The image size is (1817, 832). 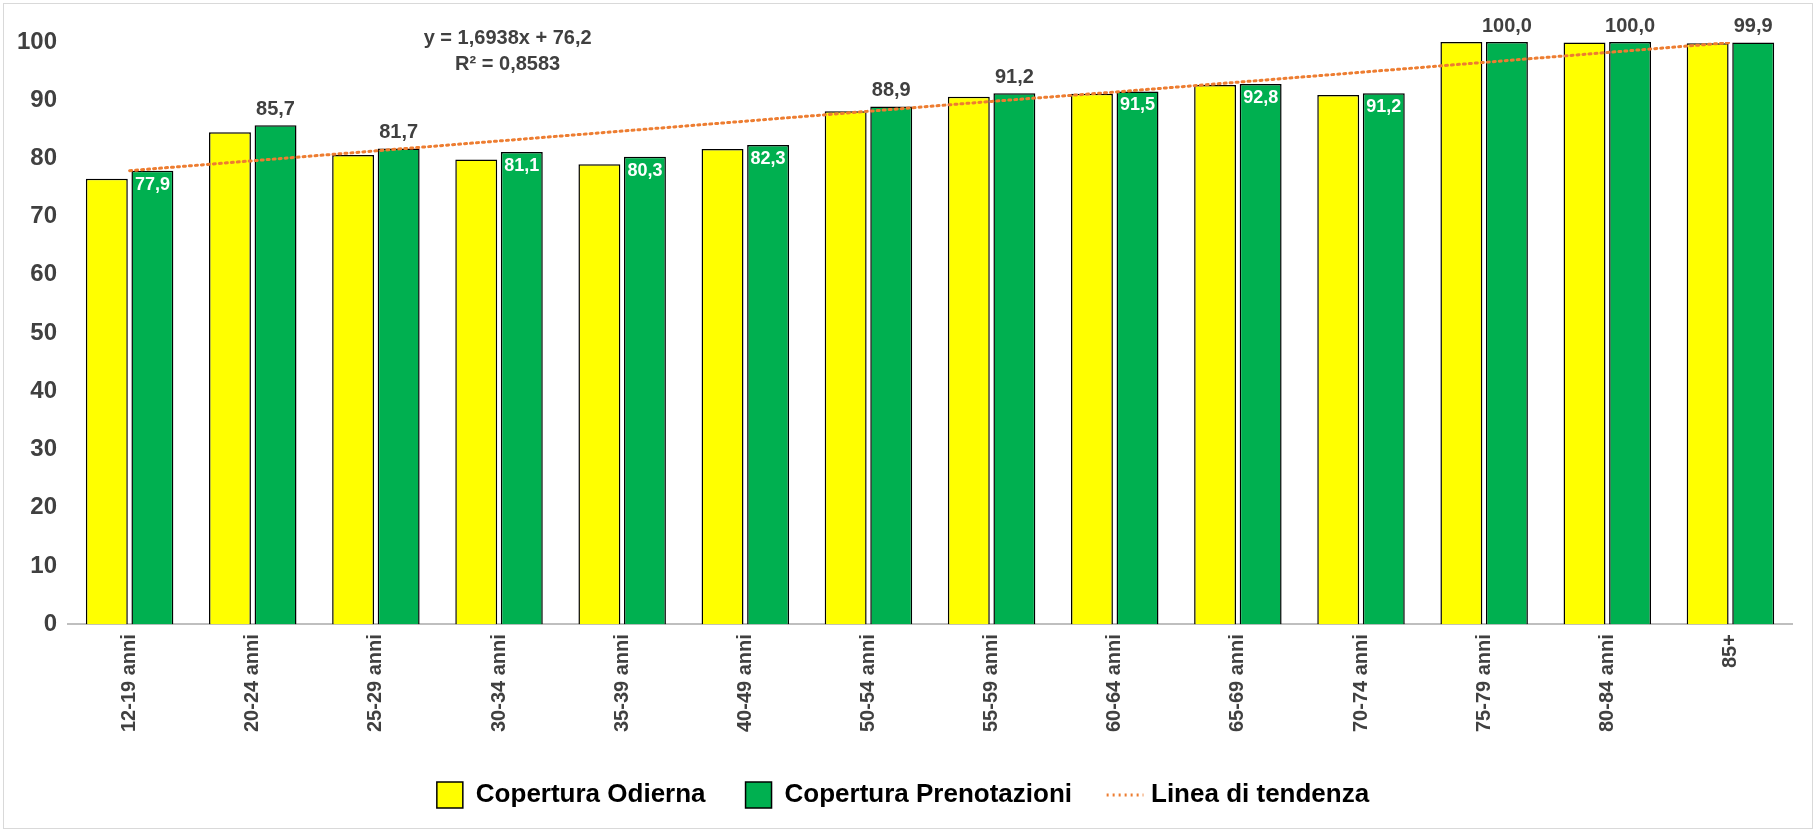 What do you see at coordinates (1137, 104) in the screenshot?
I see `data-label: 91,5` at bounding box center [1137, 104].